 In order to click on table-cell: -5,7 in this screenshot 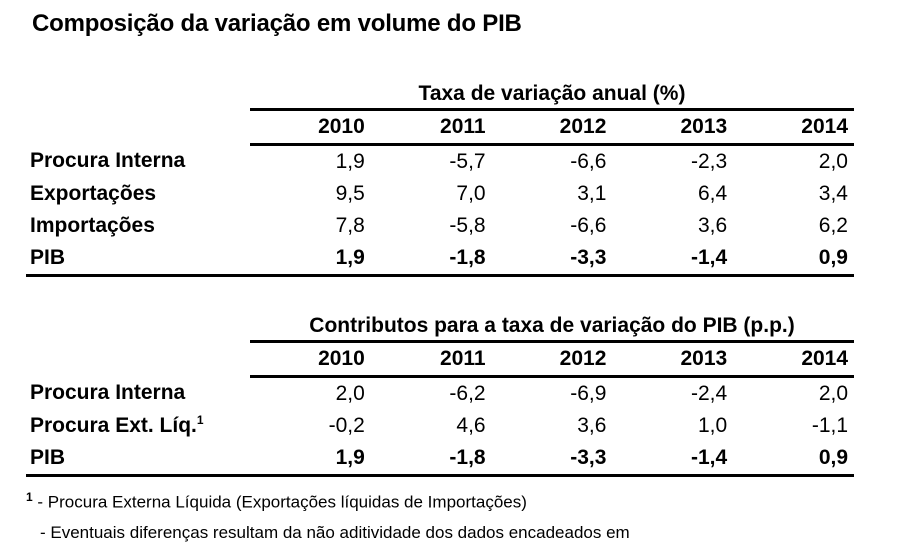, I will do `click(467, 161)`.